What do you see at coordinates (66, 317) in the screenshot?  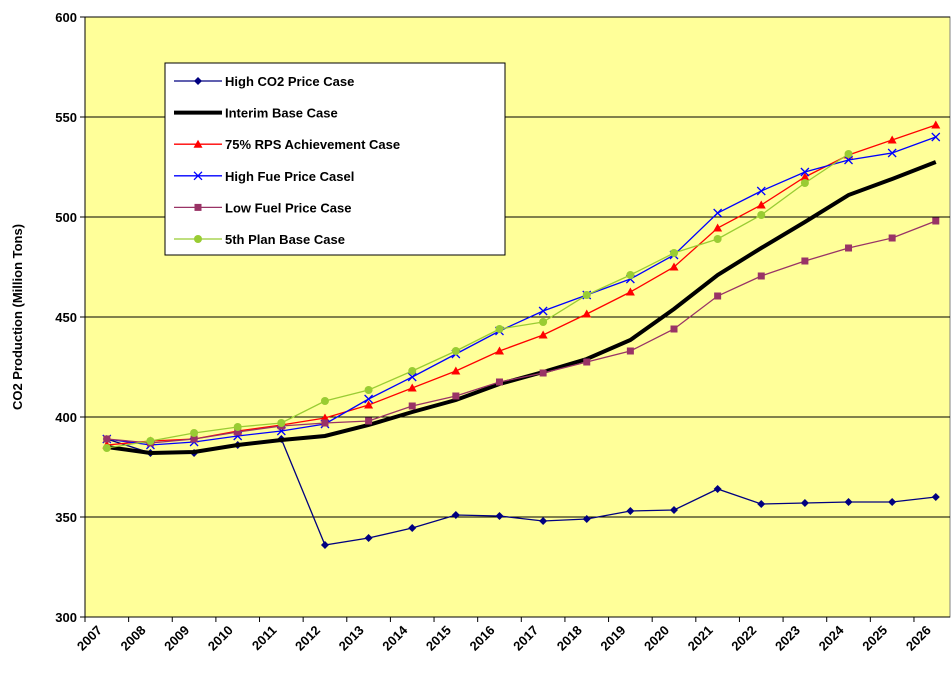 I see `y-tick-label: 450` at bounding box center [66, 317].